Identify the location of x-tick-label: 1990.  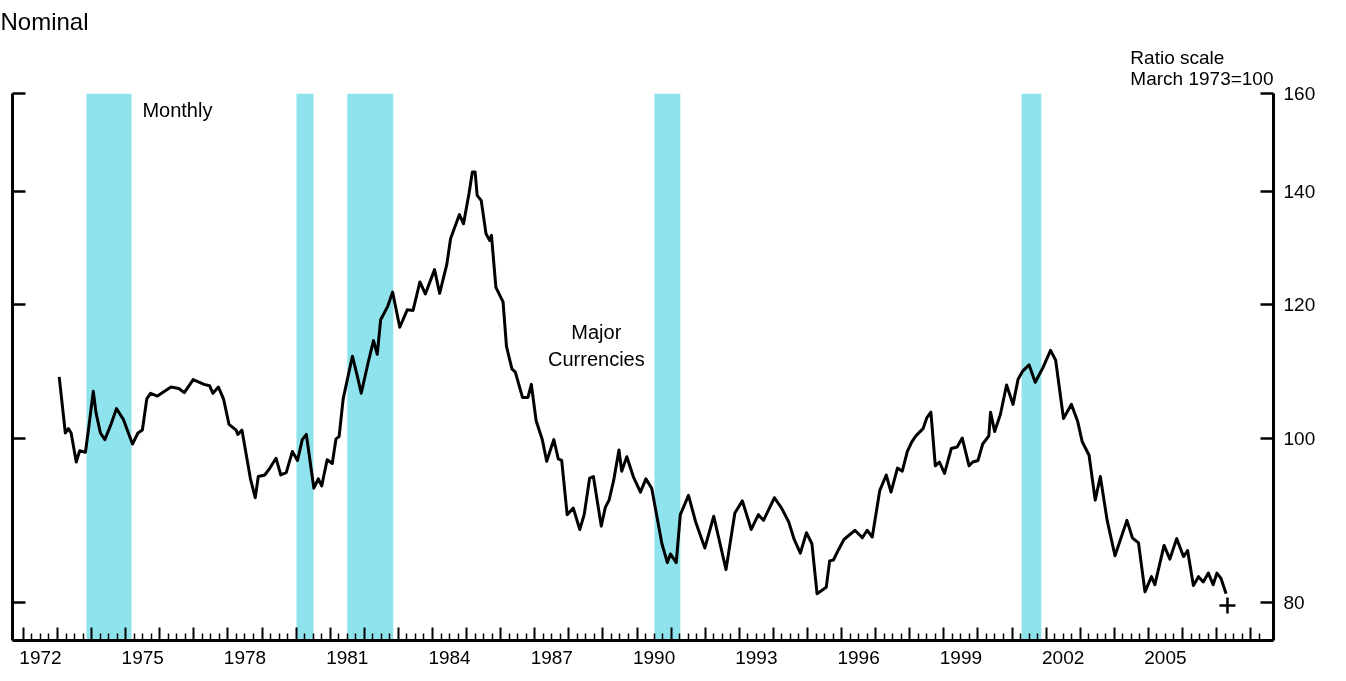
(654, 657).